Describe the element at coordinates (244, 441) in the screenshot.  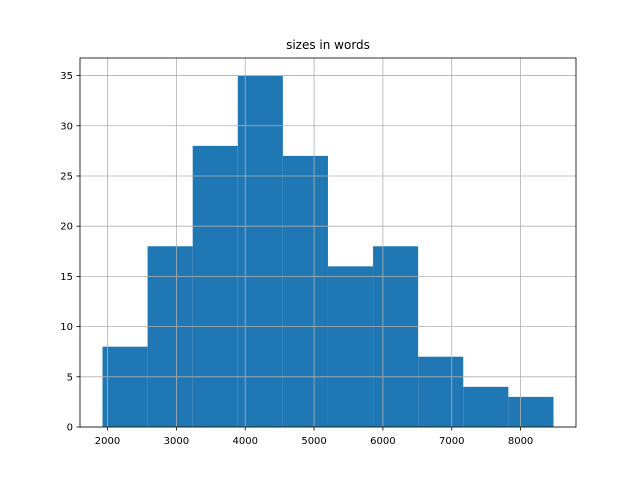
I see `x-tick-label: 4000` at that location.